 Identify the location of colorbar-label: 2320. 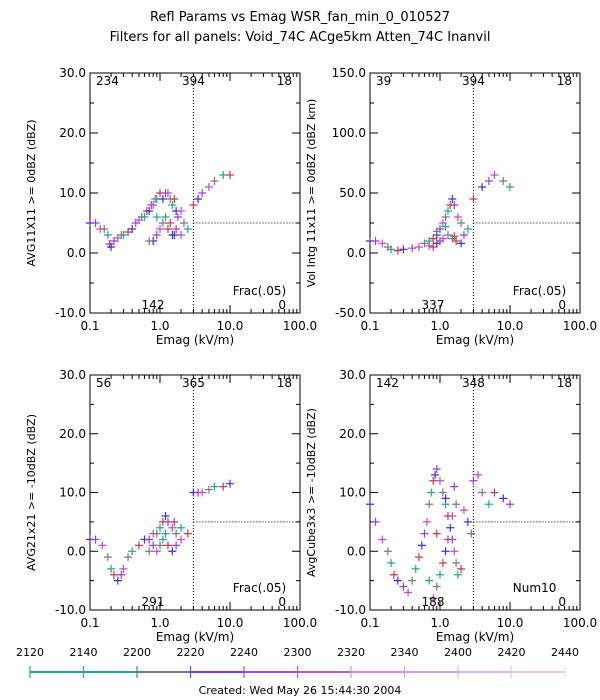
(351, 652).